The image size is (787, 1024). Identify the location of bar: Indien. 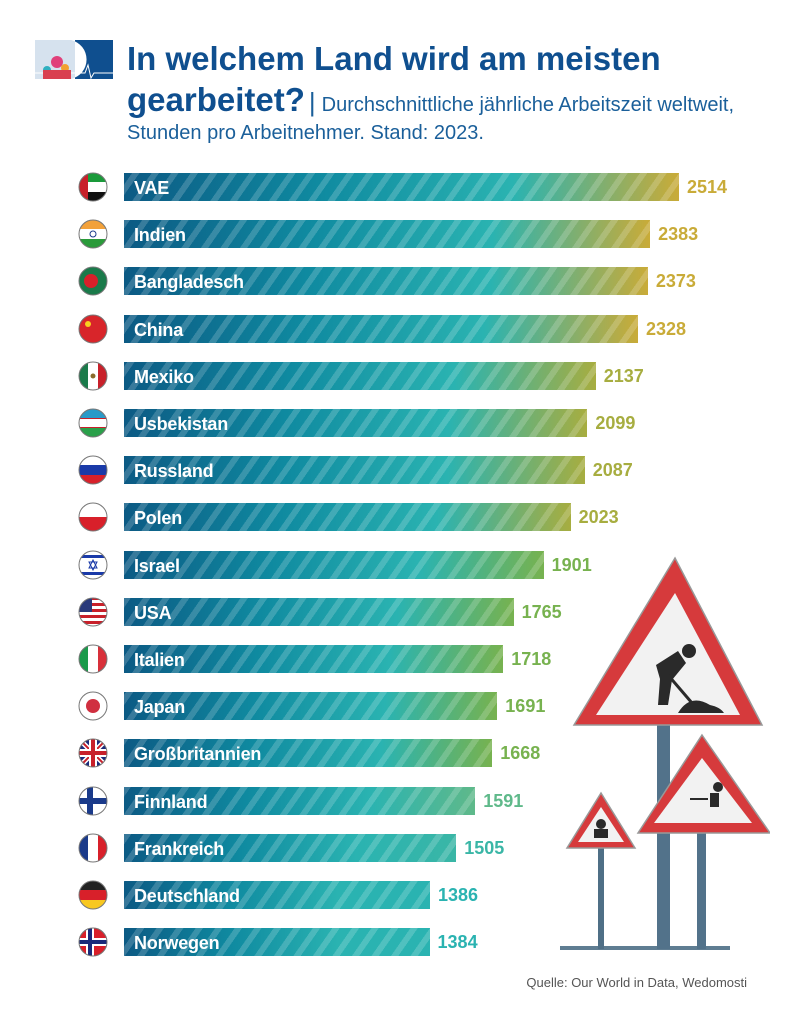
(387, 234).